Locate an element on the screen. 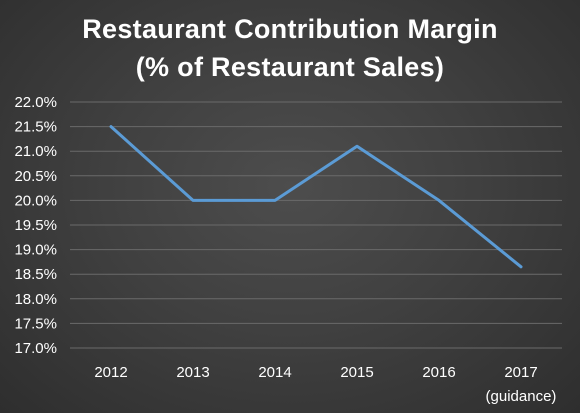  y-tick-label: 18.0% is located at coordinates (35, 299).